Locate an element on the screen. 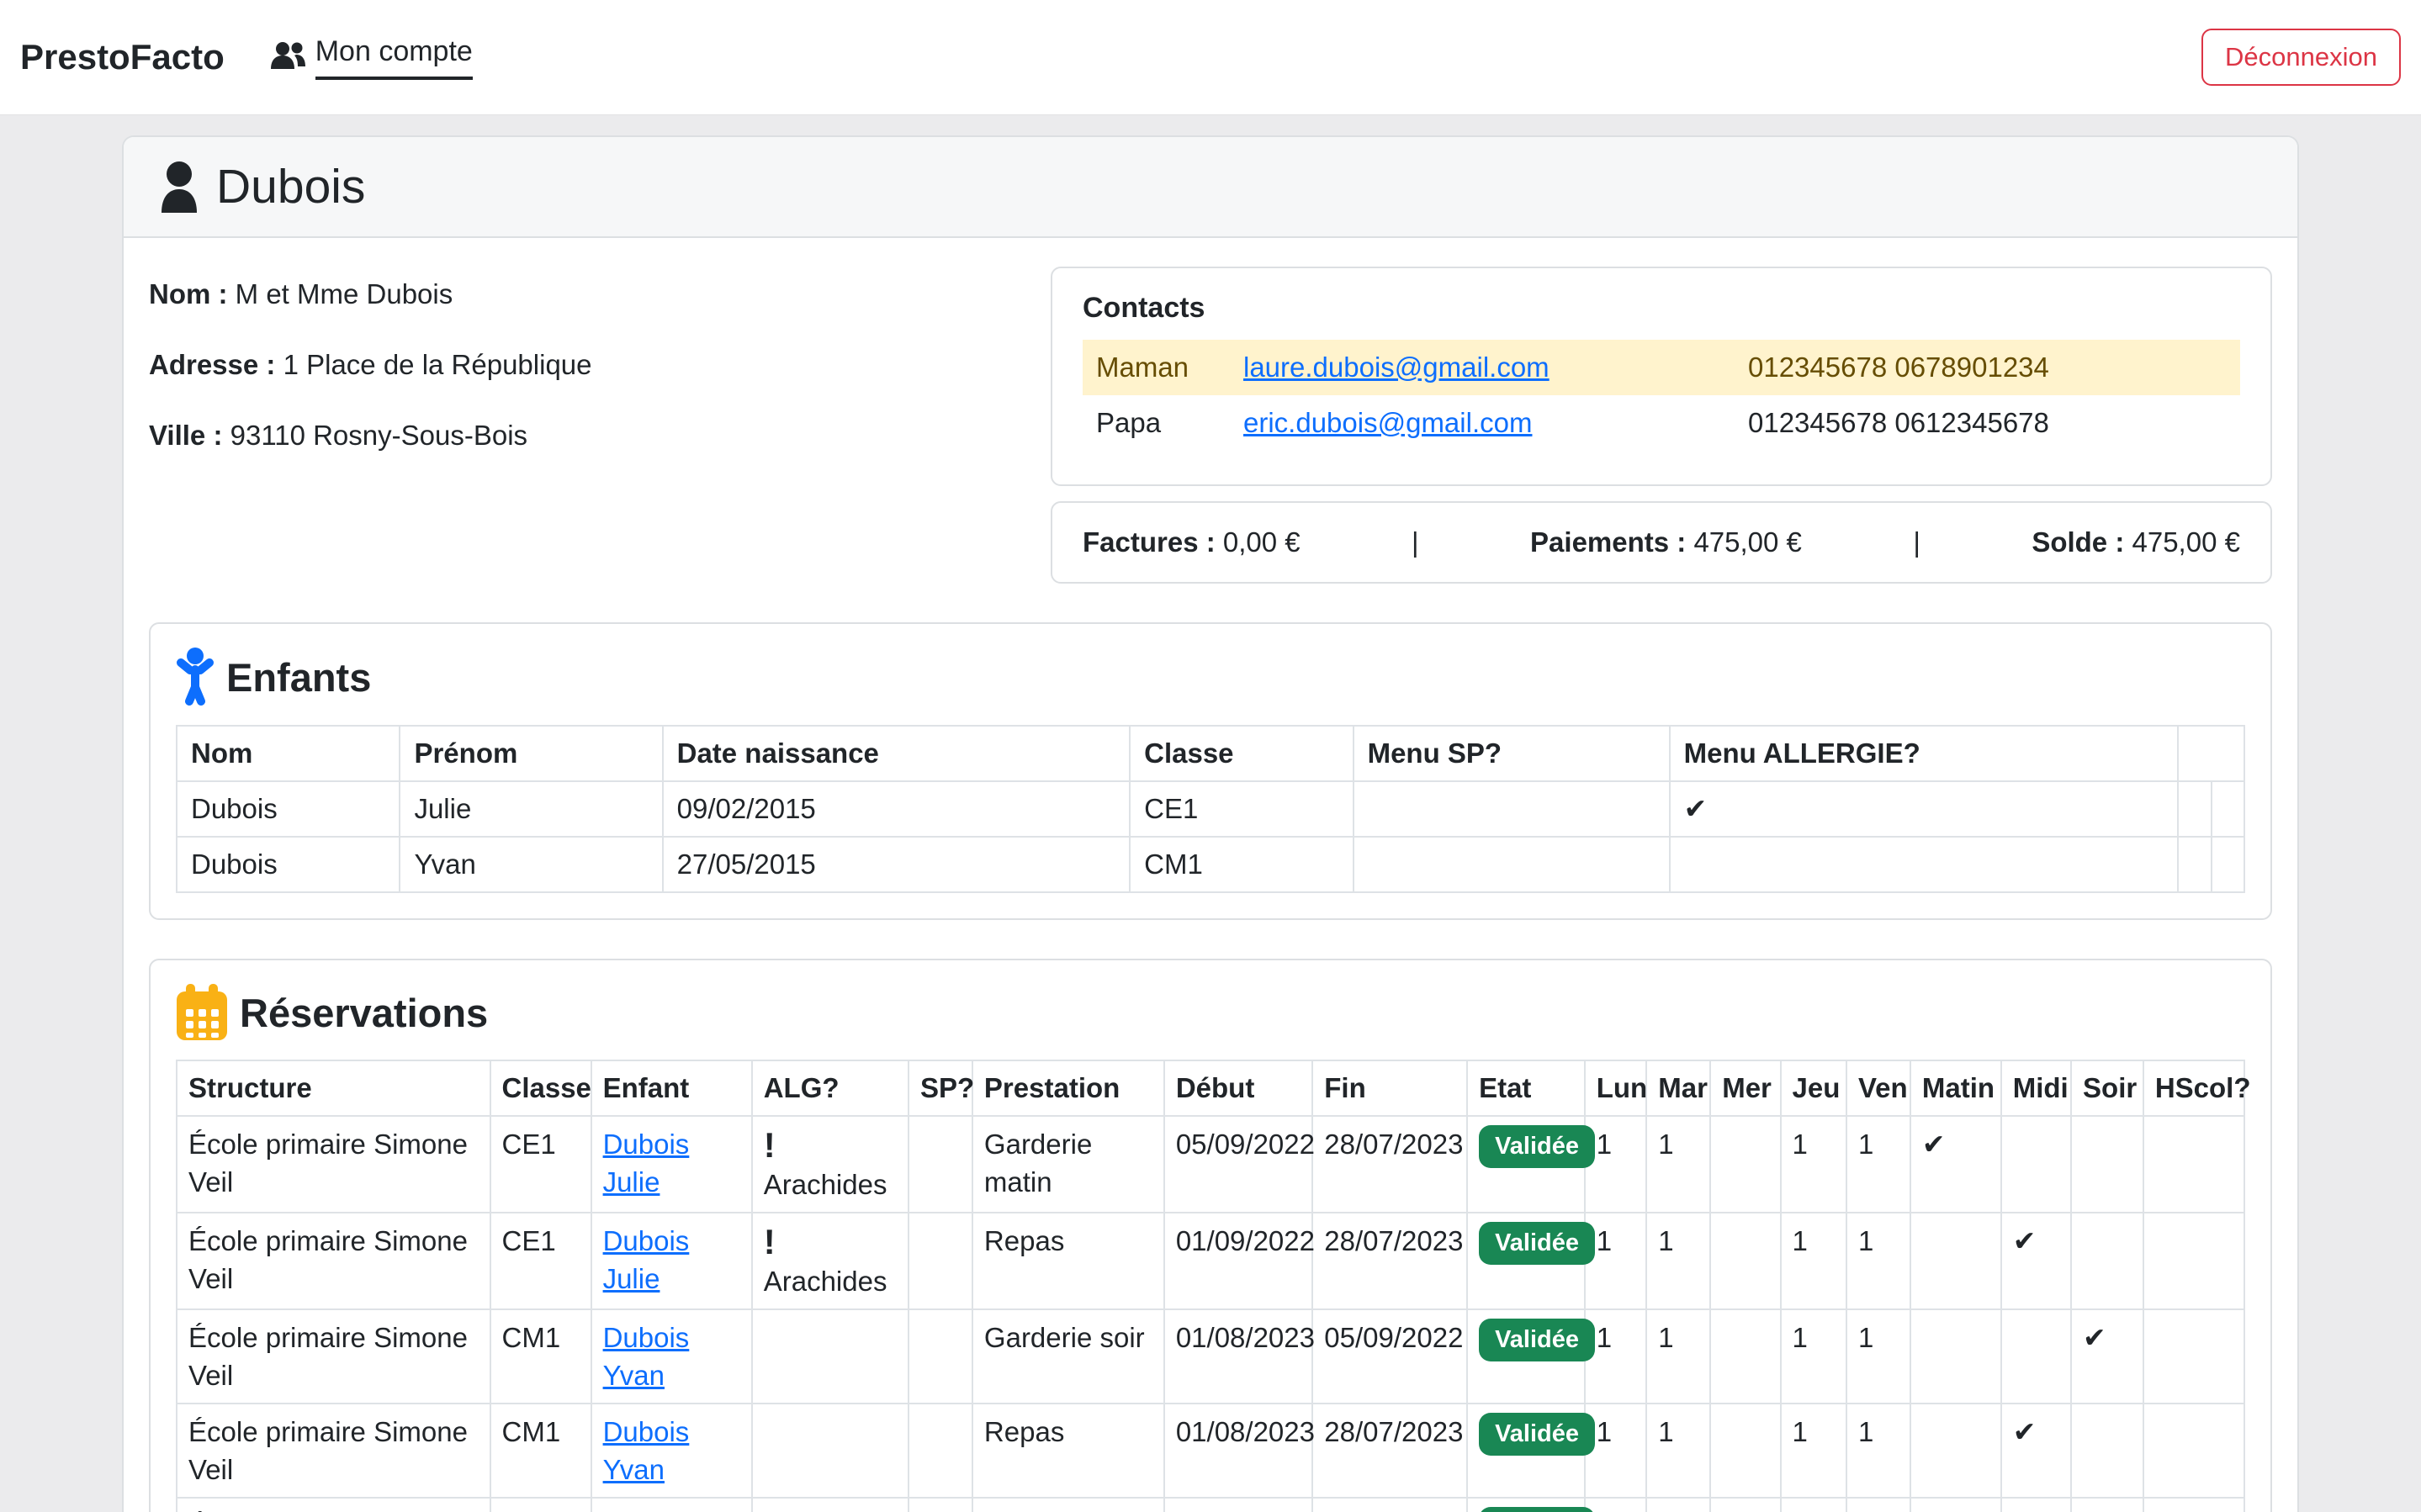  col-menu-sp: Menu SP? is located at coordinates (1512, 753).